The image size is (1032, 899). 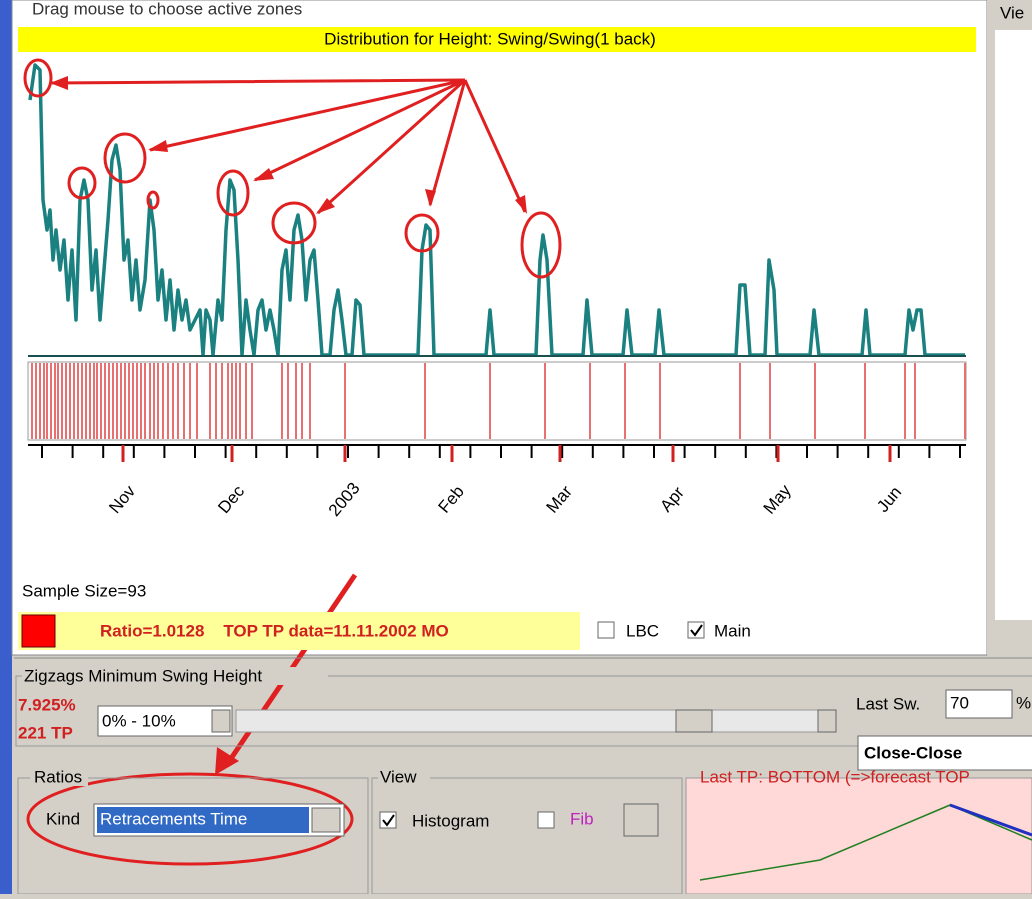 I want to click on range-value: 0% - 10%, so click(x=139, y=720).